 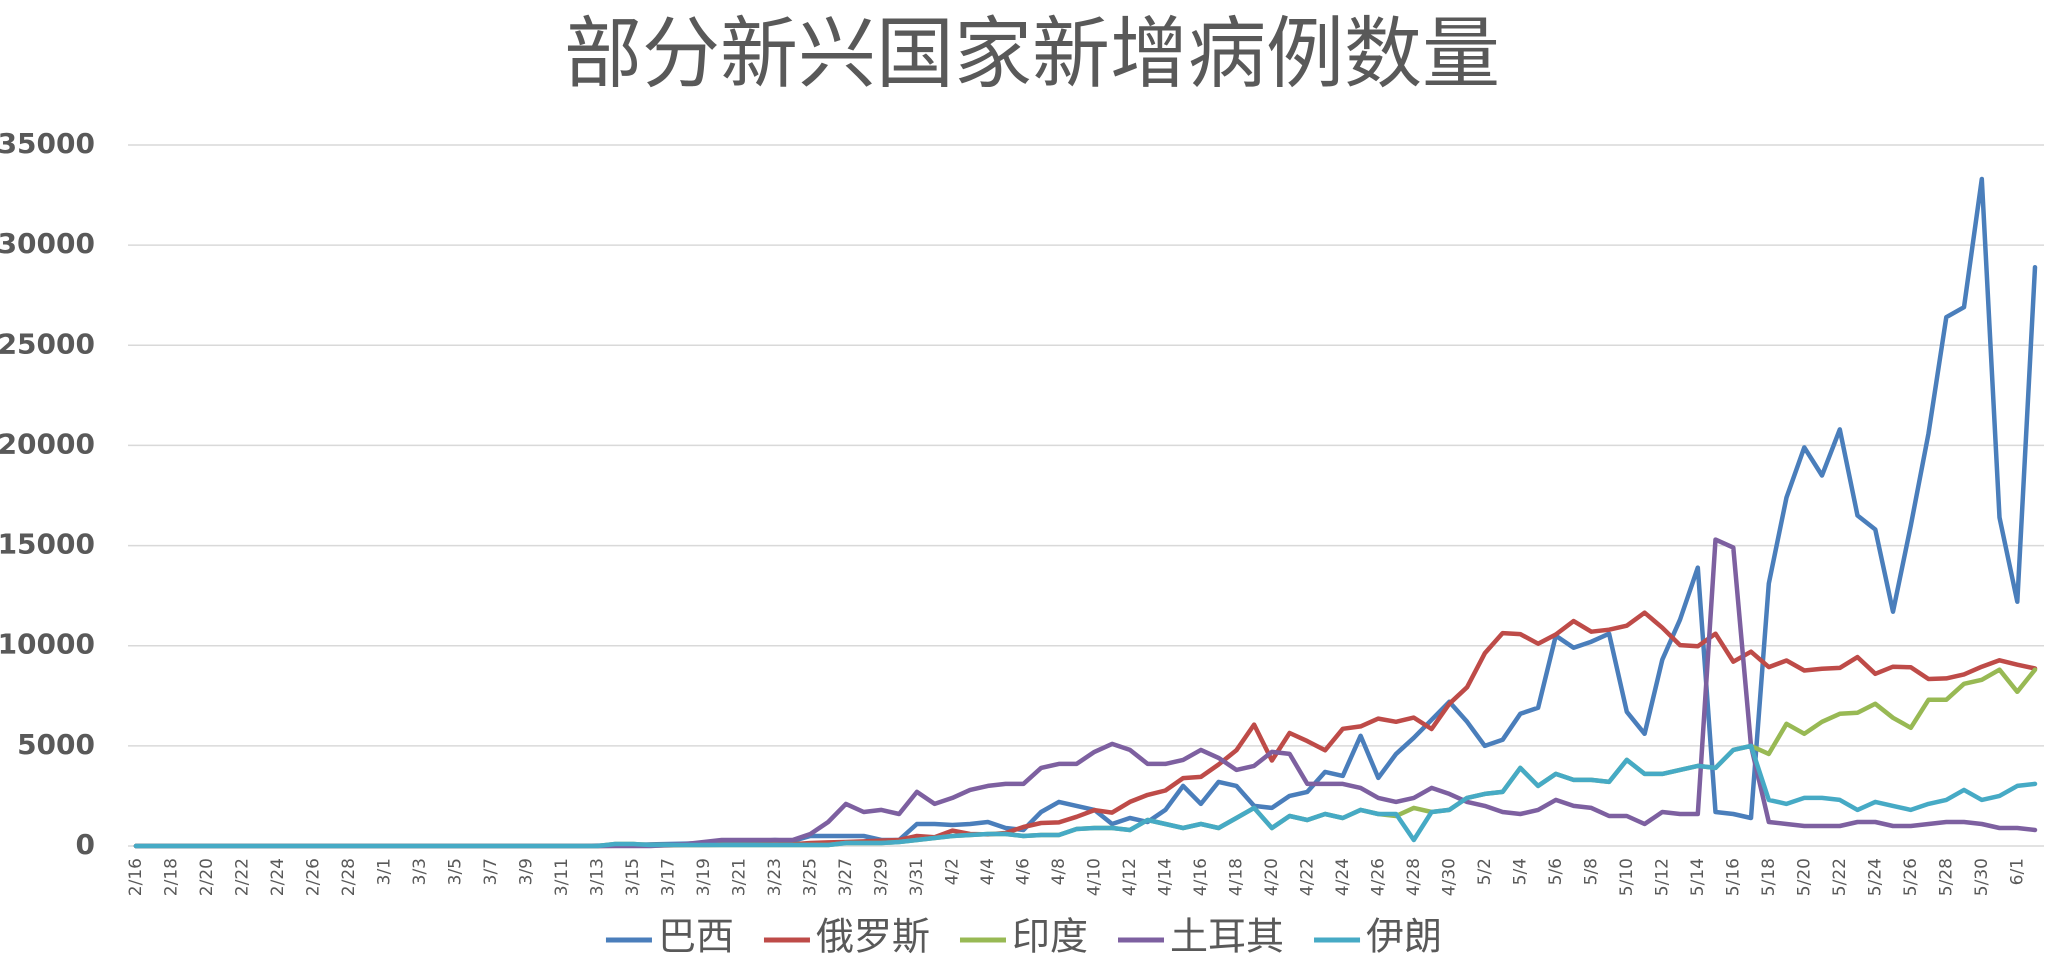 What do you see at coordinates (1165, 877) in the screenshot?
I see `x-tick-label: 4/14` at bounding box center [1165, 877].